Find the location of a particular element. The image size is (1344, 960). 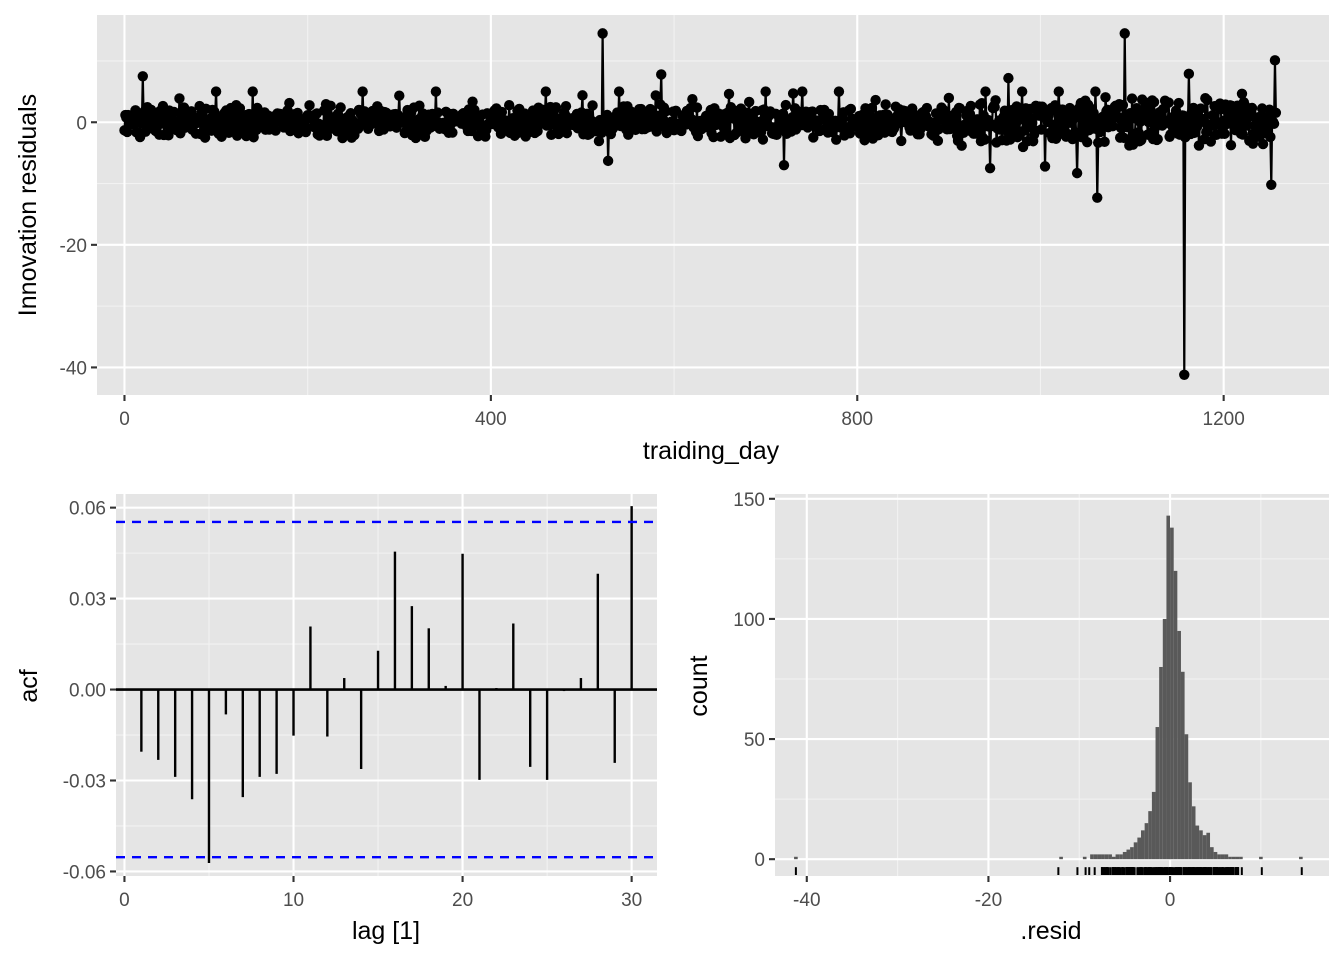

acf-x-tick-label: 10 is located at coordinates (293, 900).